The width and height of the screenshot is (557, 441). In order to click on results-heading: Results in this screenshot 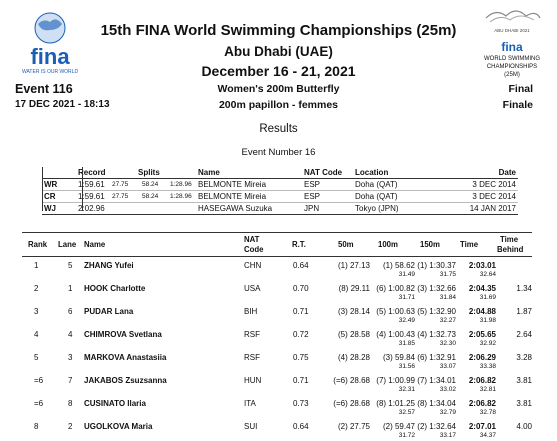, I will do `click(278, 129)`.